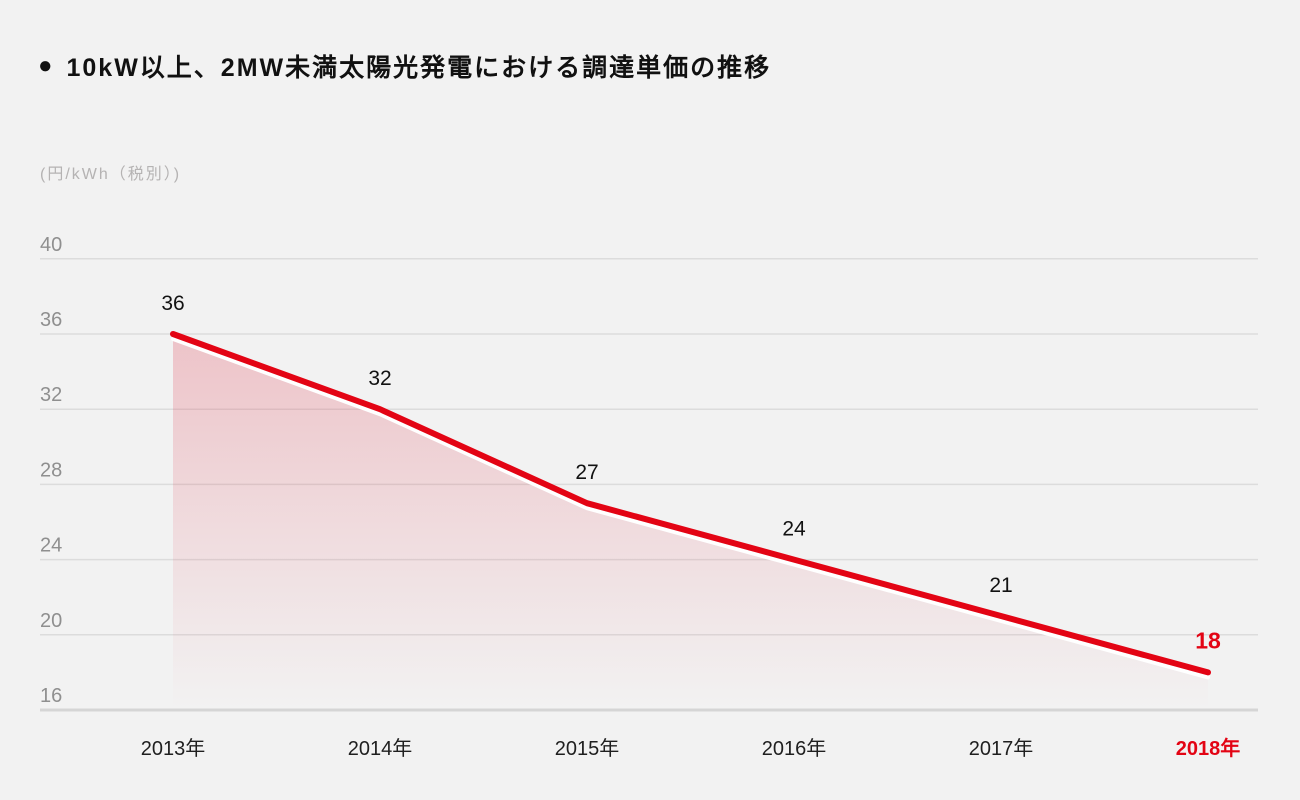  What do you see at coordinates (691, 748) in the screenshot?
I see `x-axis-labels: 2013年 2014年 2015年 2016年 2017年 2018年` at bounding box center [691, 748].